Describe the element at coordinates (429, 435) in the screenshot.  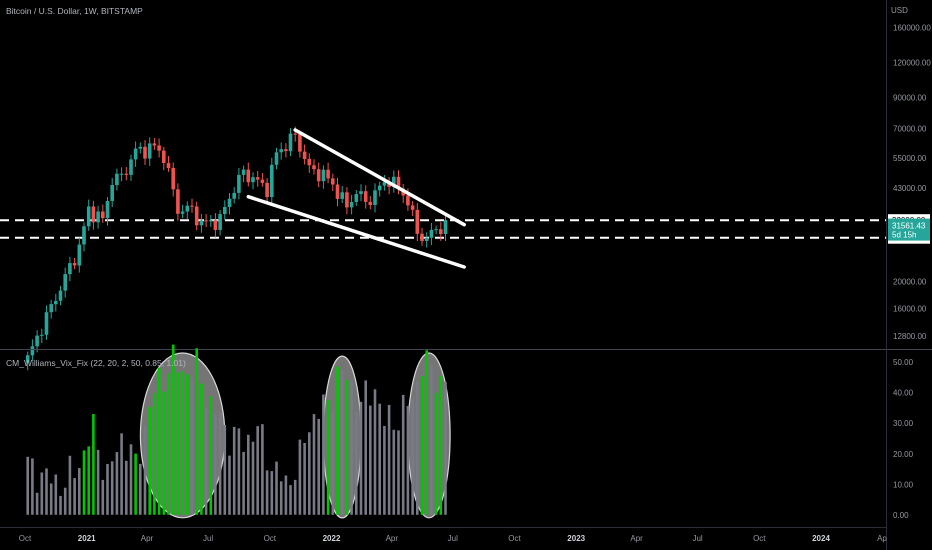
I see `highlight-ellipse` at that location.